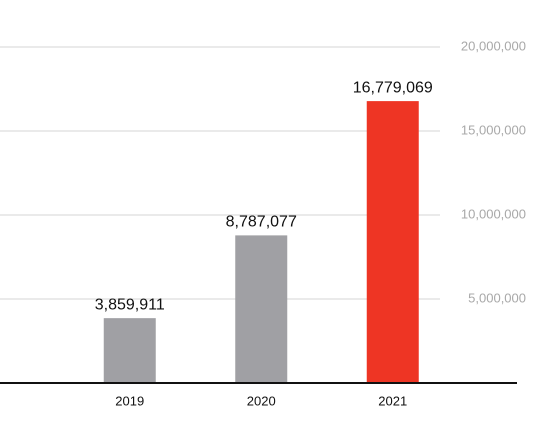 The height and width of the screenshot is (441, 550). What do you see at coordinates (497, 297) in the screenshot?
I see `y-tick-label: 5,000,000` at bounding box center [497, 297].